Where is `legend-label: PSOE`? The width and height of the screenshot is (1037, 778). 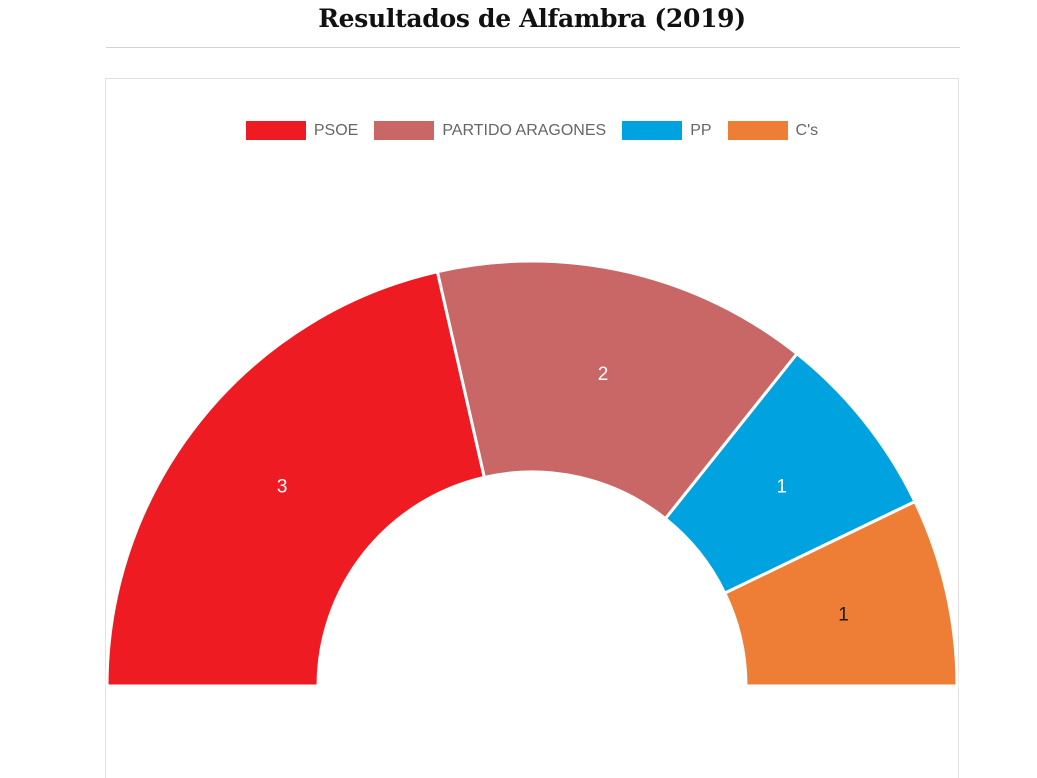 legend-label: PSOE is located at coordinates (336, 130).